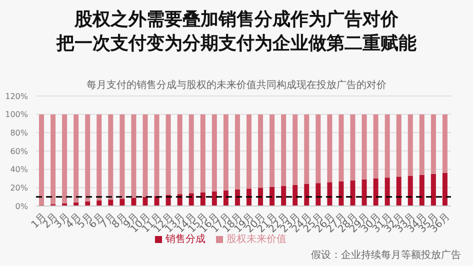  Describe the element at coordinates (19, 151) in the screenshot. I see `y-tick-label: 60%` at that location.